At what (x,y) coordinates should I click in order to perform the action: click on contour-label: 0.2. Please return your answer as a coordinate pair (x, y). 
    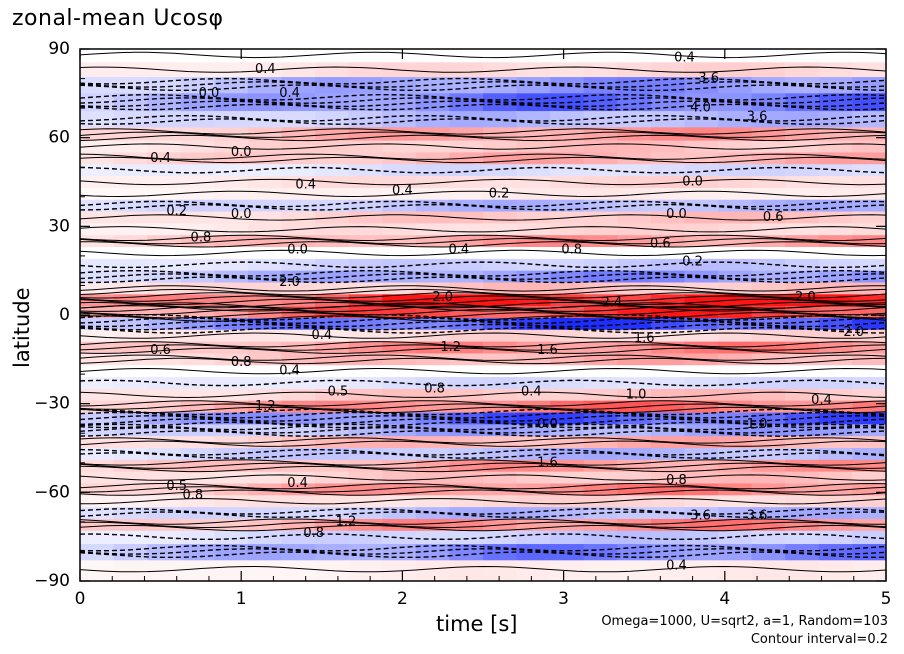
    Looking at the image, I should click on (692, 261).